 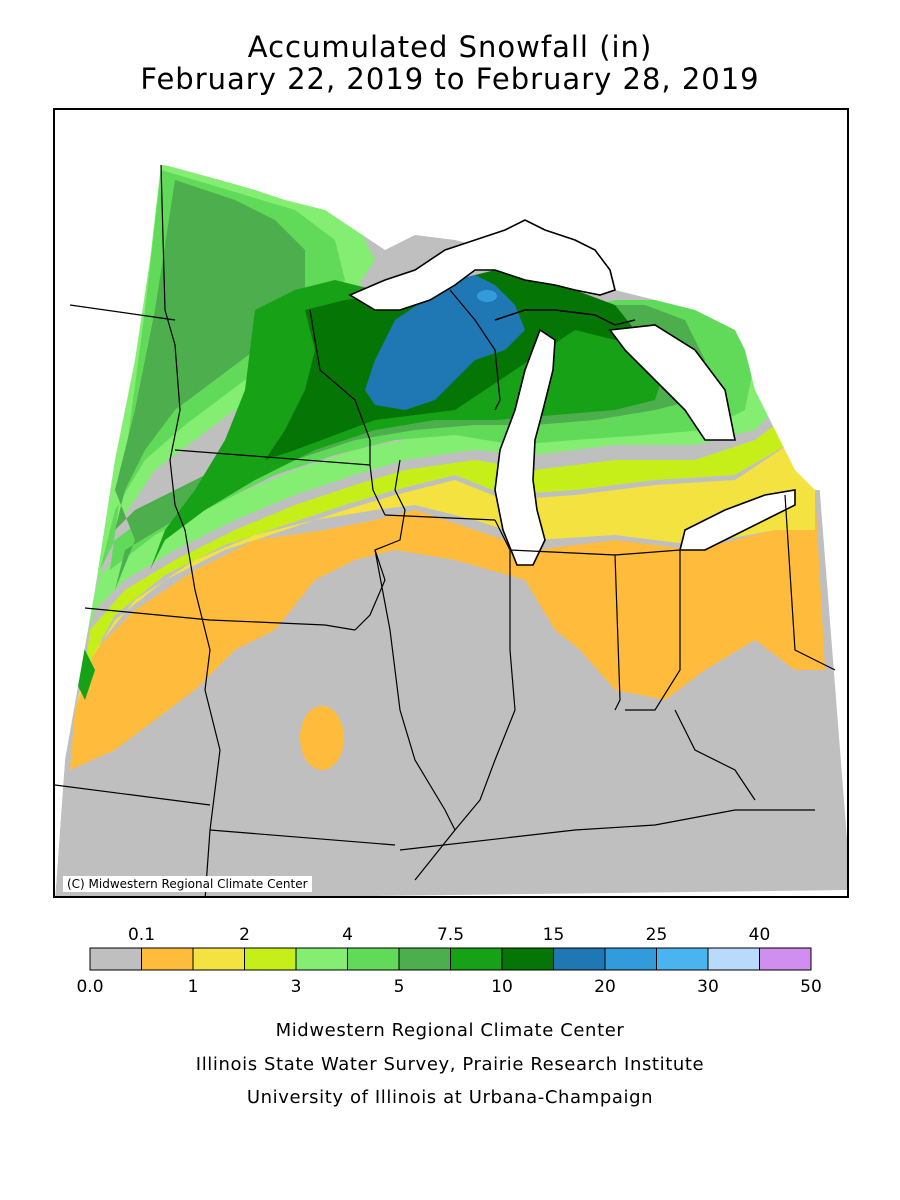 I want to click on legend-upper-label: 40, so click(x=760, y=935).